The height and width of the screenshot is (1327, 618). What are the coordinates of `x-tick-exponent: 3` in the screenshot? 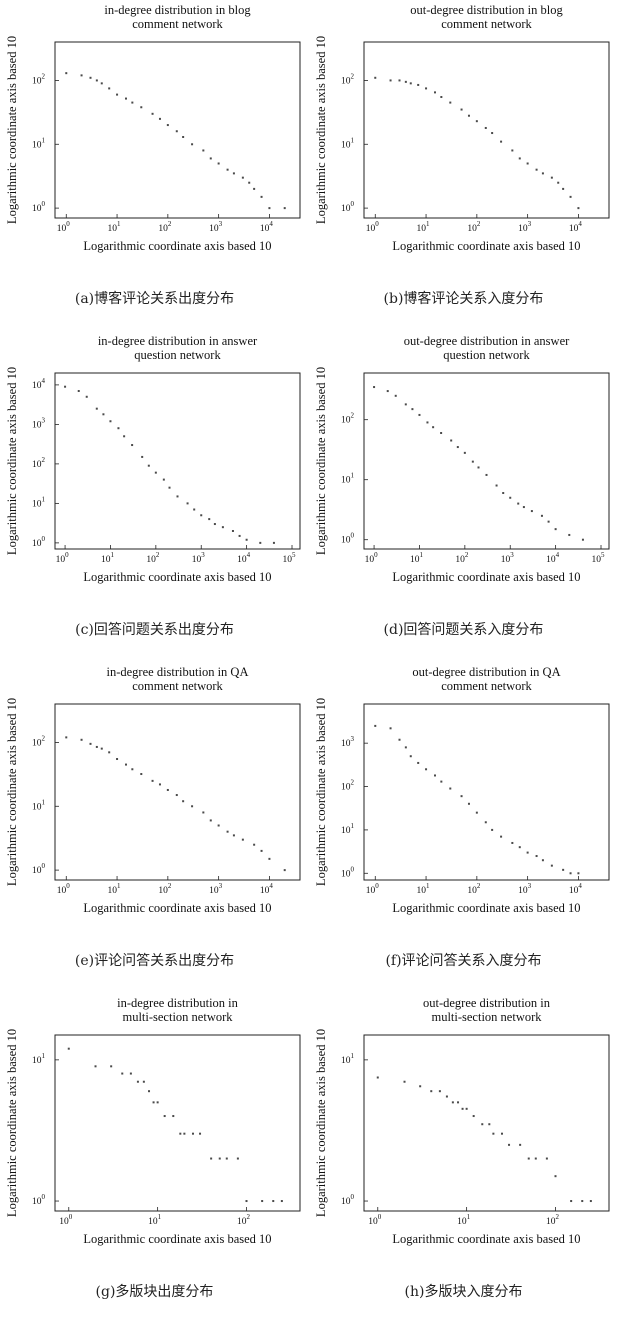 It's located at (530, 224).